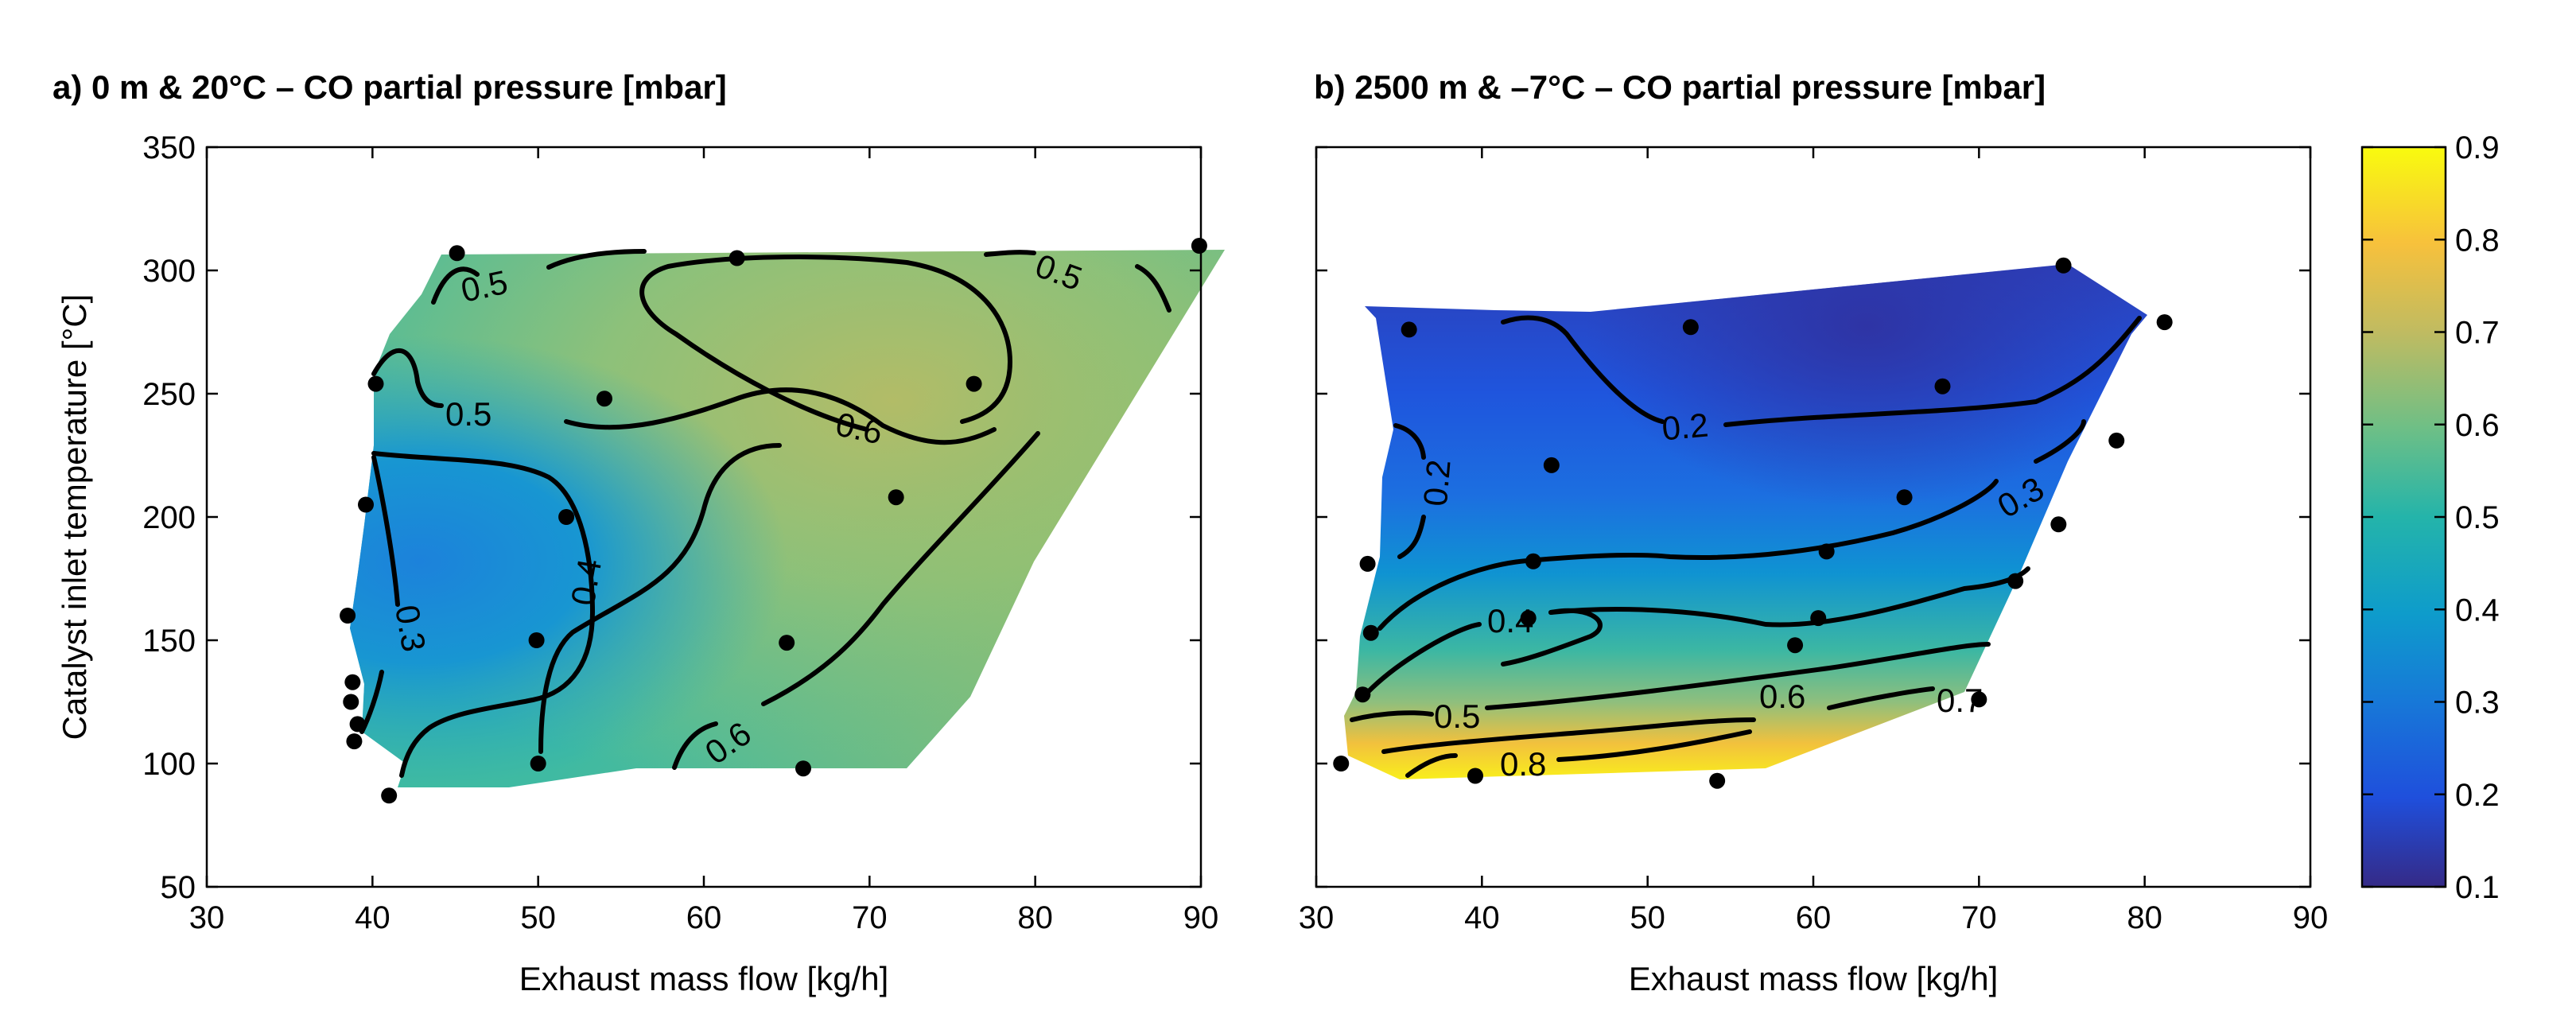  What do you see at coordinates (169, 641) in the screenshot?
I see `panel-a-y-tick-label: 150` at bounding box center [169, 641].